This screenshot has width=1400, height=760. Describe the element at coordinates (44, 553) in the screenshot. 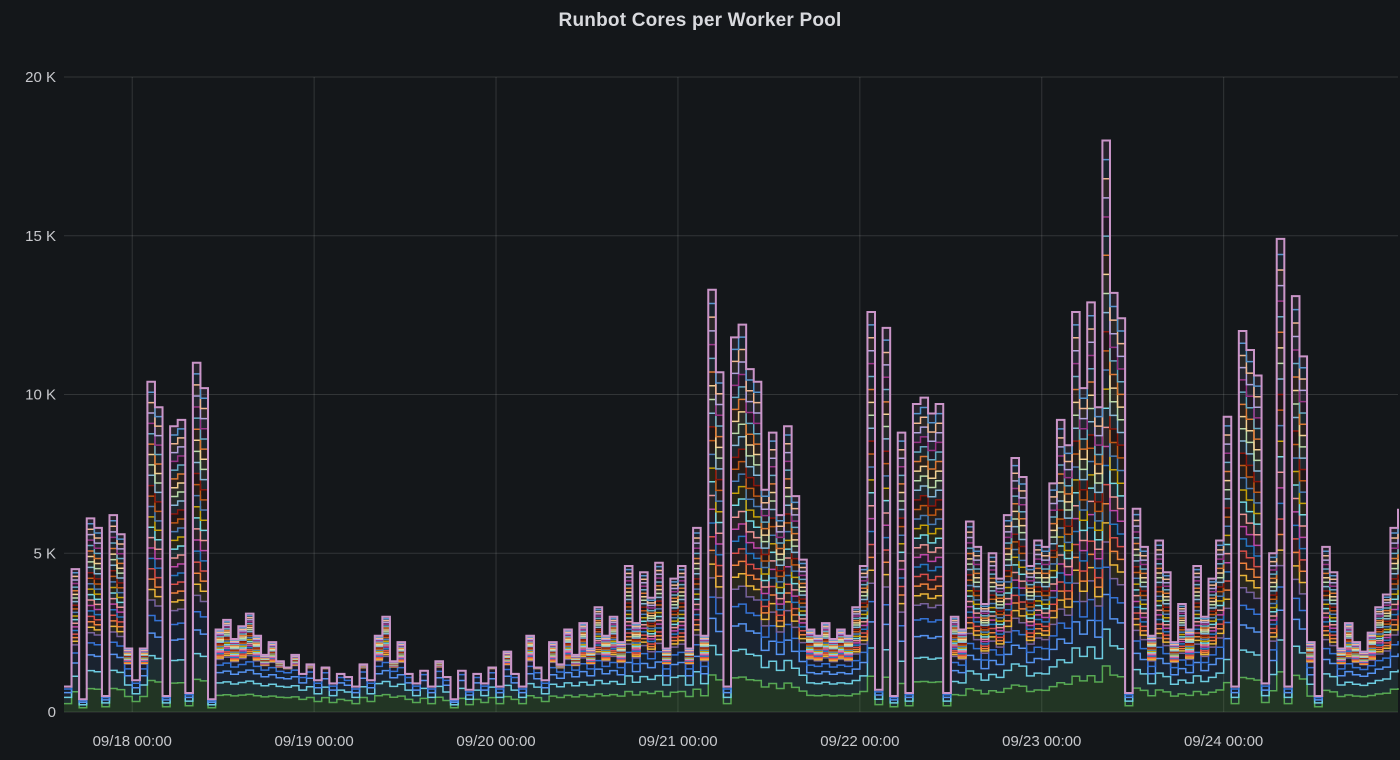

I see `y-axis-label: 5 K` at that location.